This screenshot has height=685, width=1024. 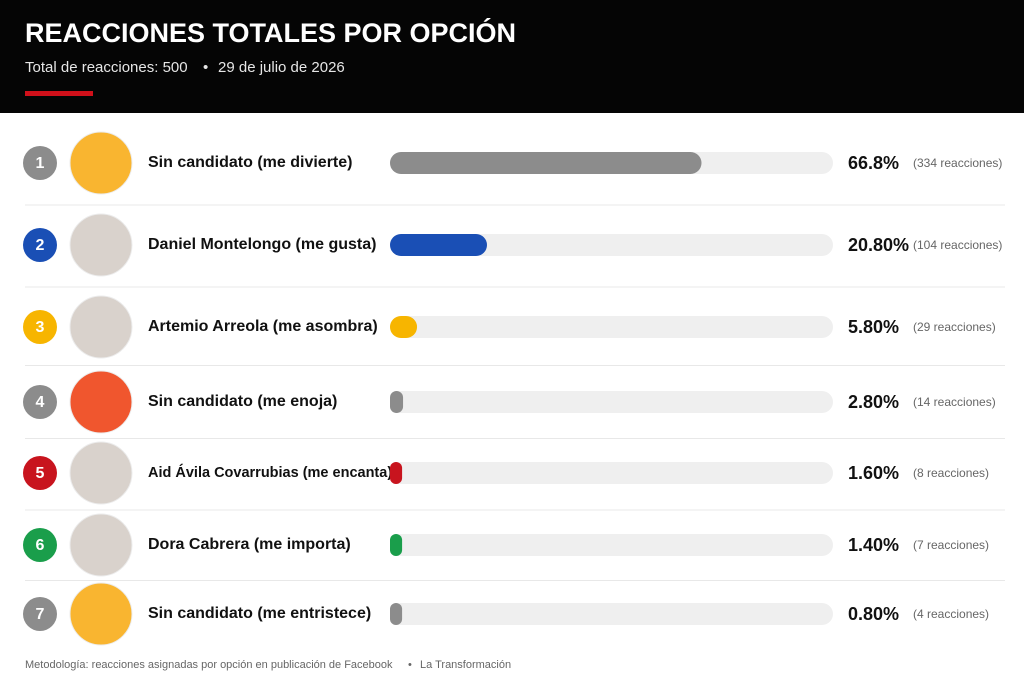 What do you see at coordinates (250, 162) in the screenshot?
I see `option-label: Sin candidato (me divierte)` at bounding box center [250, 162].